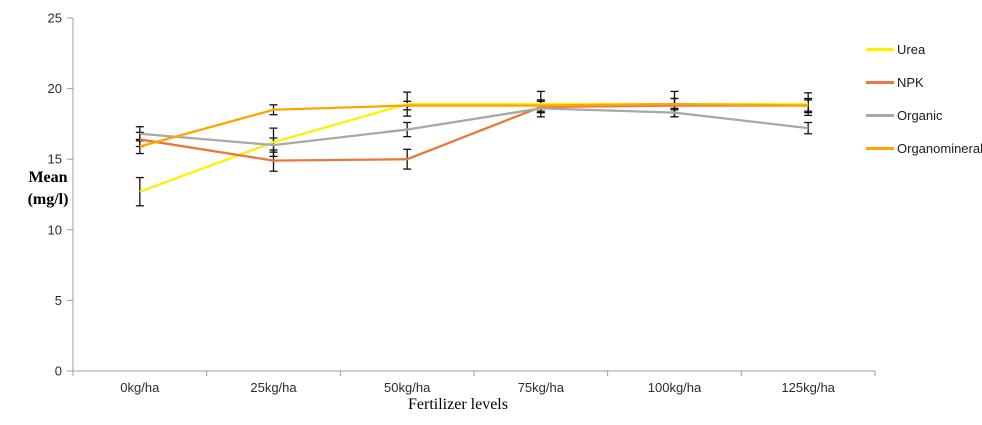  Describe the element at coordinates (911, 49) in the screenshot. I see `legend-label-urea: Urea` at that location.